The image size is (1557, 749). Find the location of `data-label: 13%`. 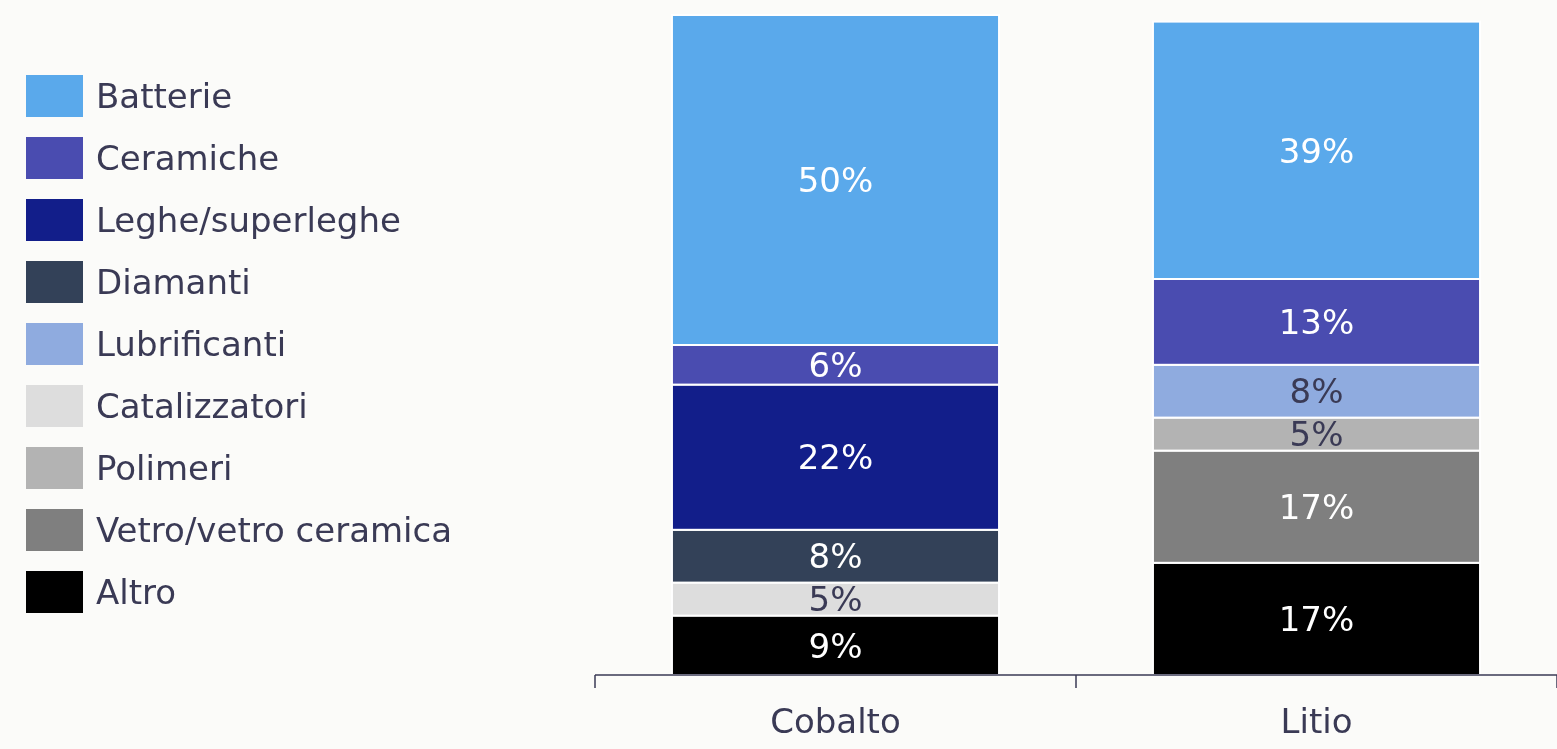

data-label: 13% is located at coordinates (1316, 322).